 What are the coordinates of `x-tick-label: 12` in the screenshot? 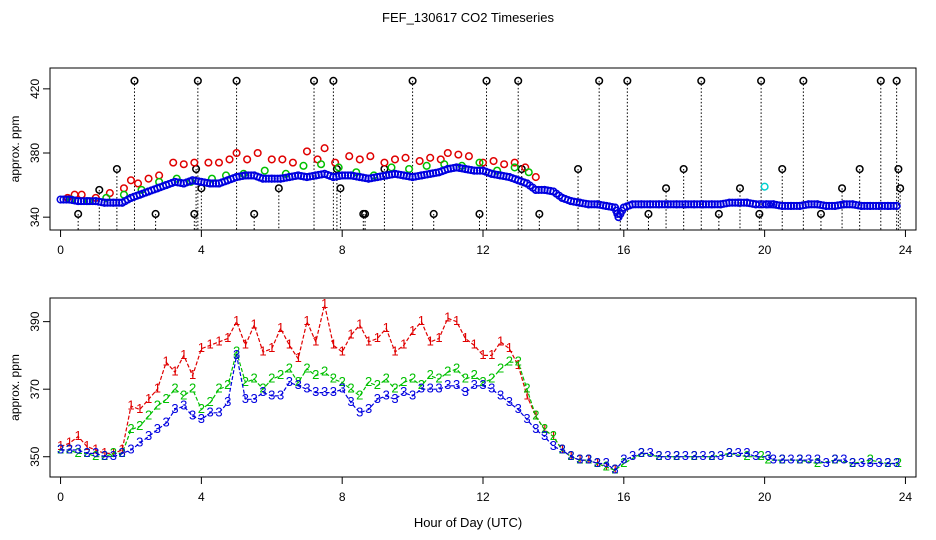 It's located at (483, 250).